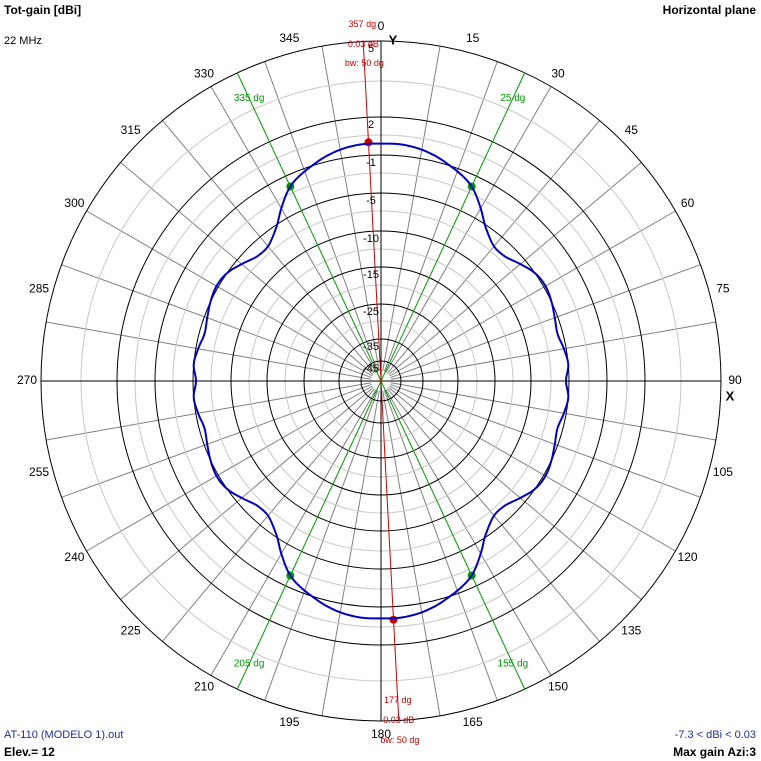 The image size is (761, 761). I want to click on angle-label: 30, so click(558, 74).